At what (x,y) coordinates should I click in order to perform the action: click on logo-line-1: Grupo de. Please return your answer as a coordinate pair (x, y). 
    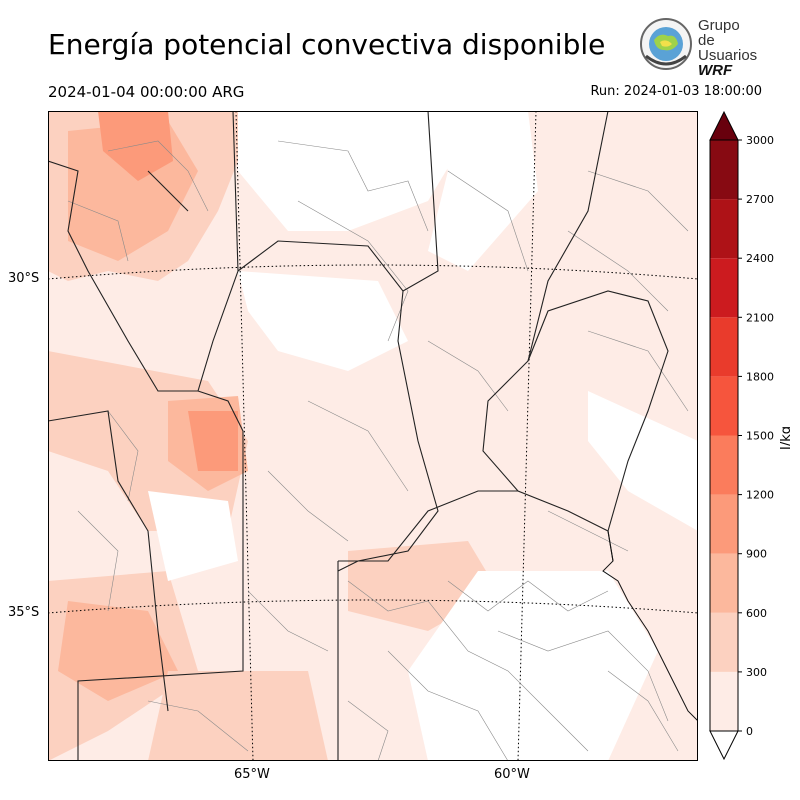
    Looking at the image, I should click on (719, 33).